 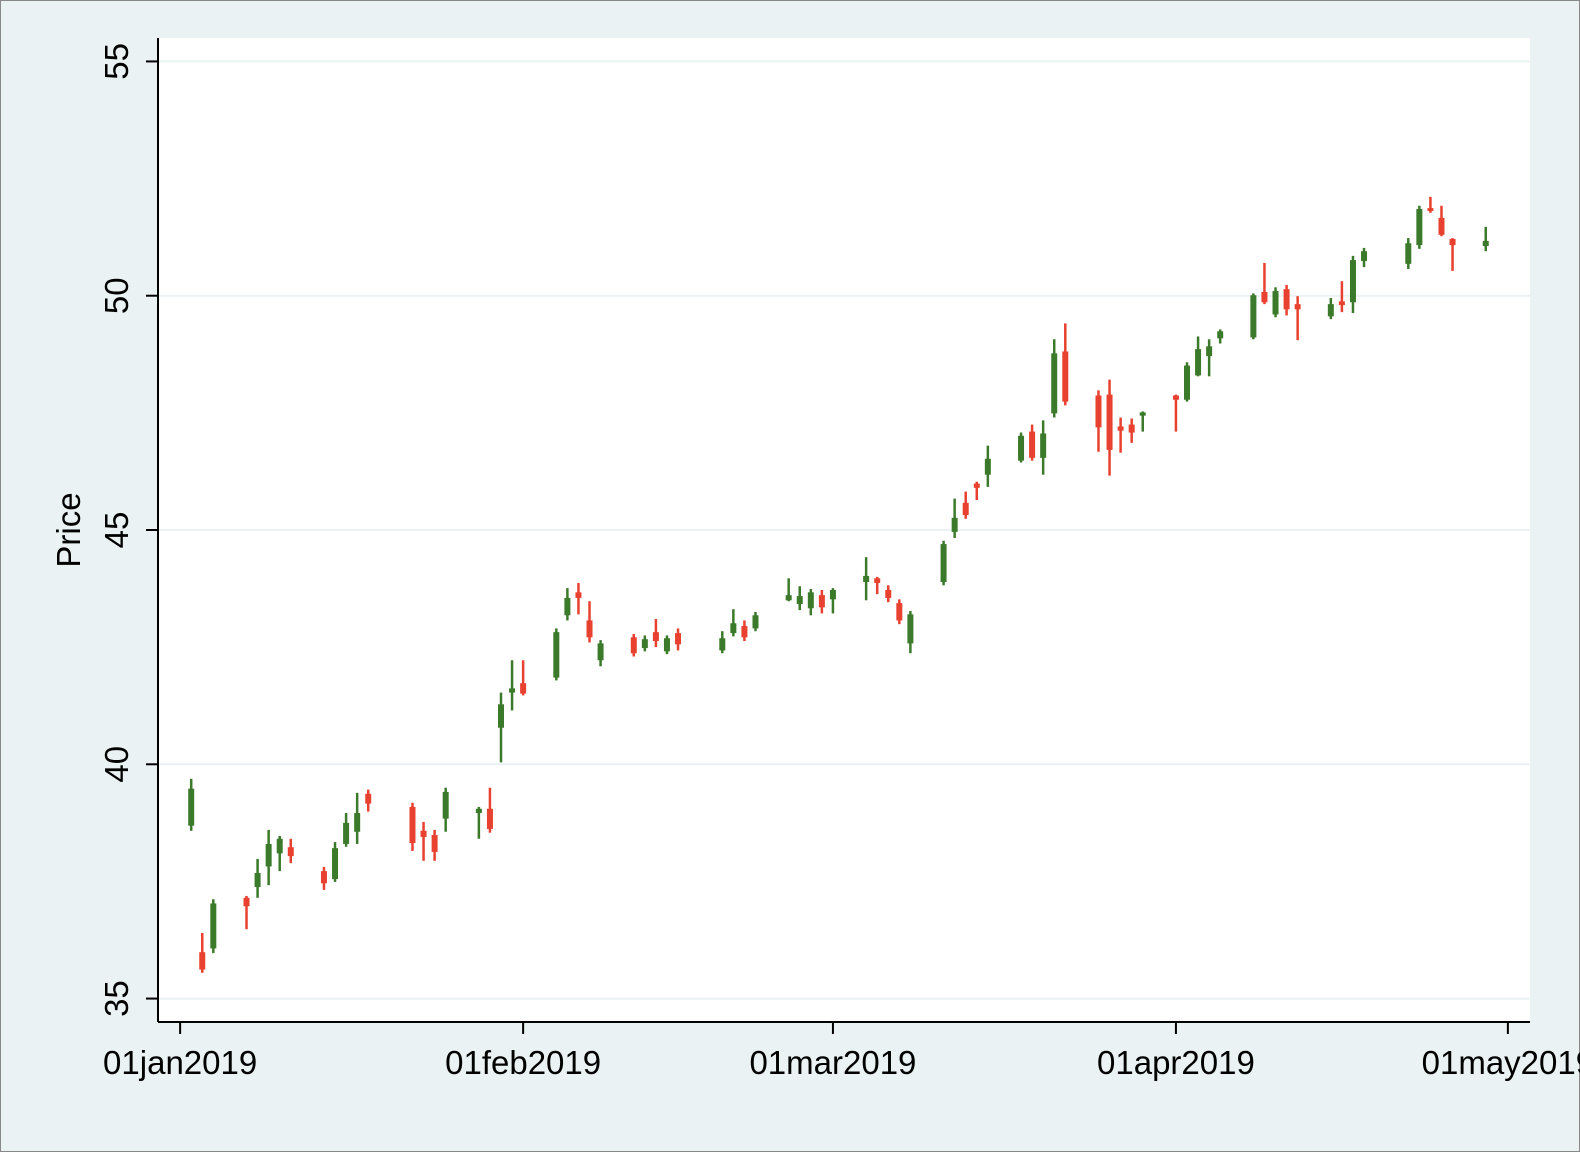 What do you see at coordinates (180, 1062) in the screenshot?
I see `x-tick-label: 01jan2019` at bounding box center [180, 1062].